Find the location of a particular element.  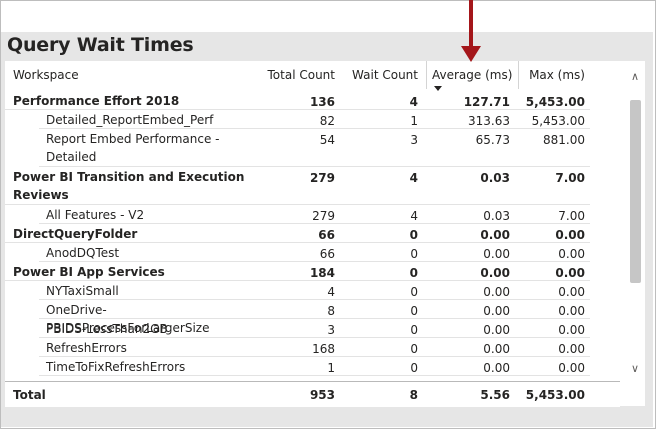

total-row: Total 953 8 5.56 5,453.00 is located at coordinates (312, 394).